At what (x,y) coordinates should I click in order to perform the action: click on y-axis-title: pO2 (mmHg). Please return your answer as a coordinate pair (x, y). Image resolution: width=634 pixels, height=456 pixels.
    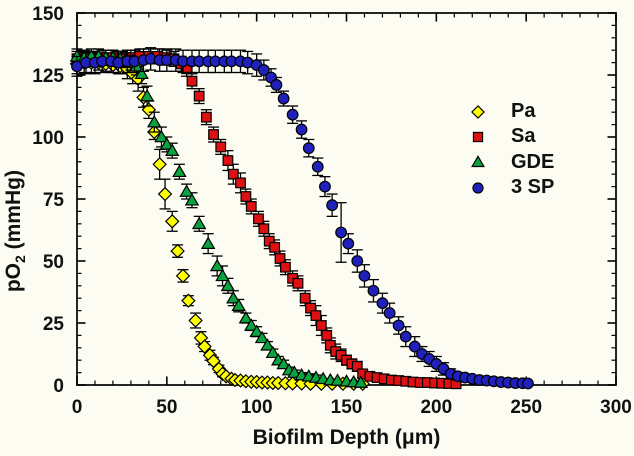
    Looking at the image, I should click on (15, 231).